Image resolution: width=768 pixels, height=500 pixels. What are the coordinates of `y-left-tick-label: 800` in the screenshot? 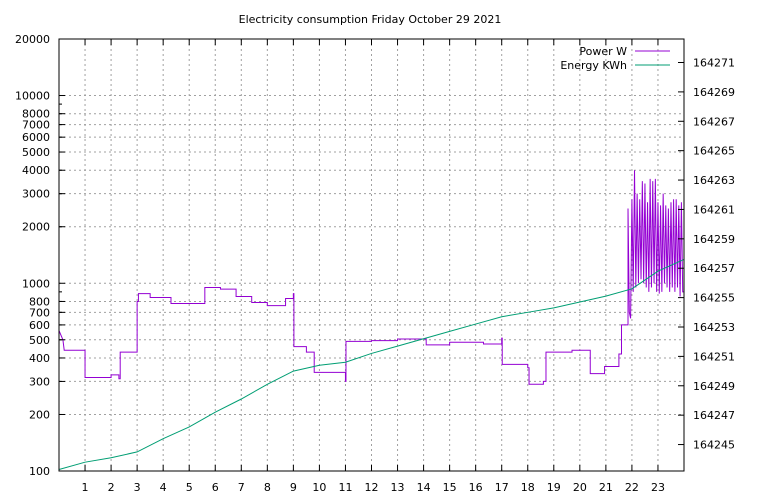 It's located at (39, 301).